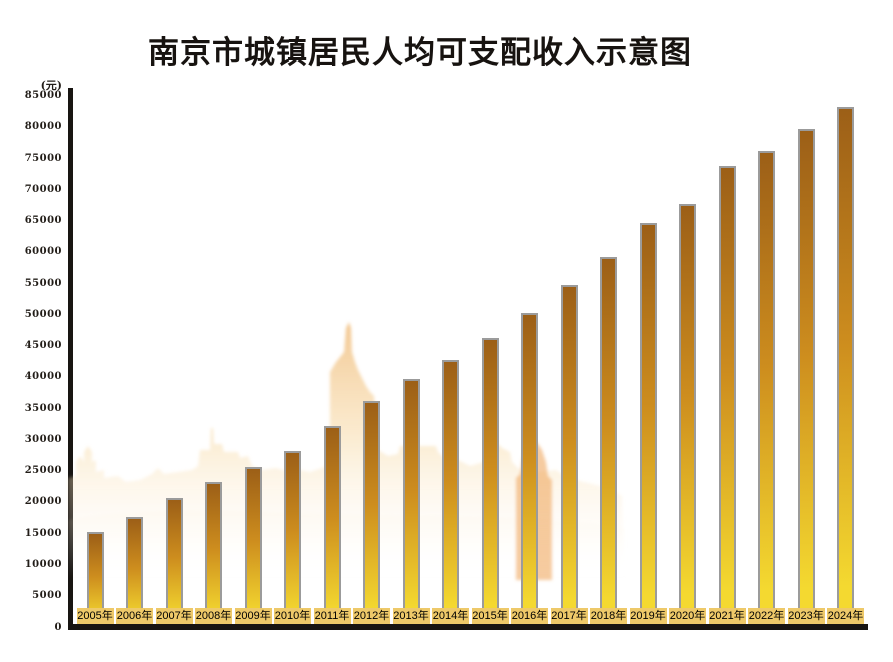  Describe the element at coordinates (43, 346) in the screenshot. I see `y-tick-label: 45000` at that location.